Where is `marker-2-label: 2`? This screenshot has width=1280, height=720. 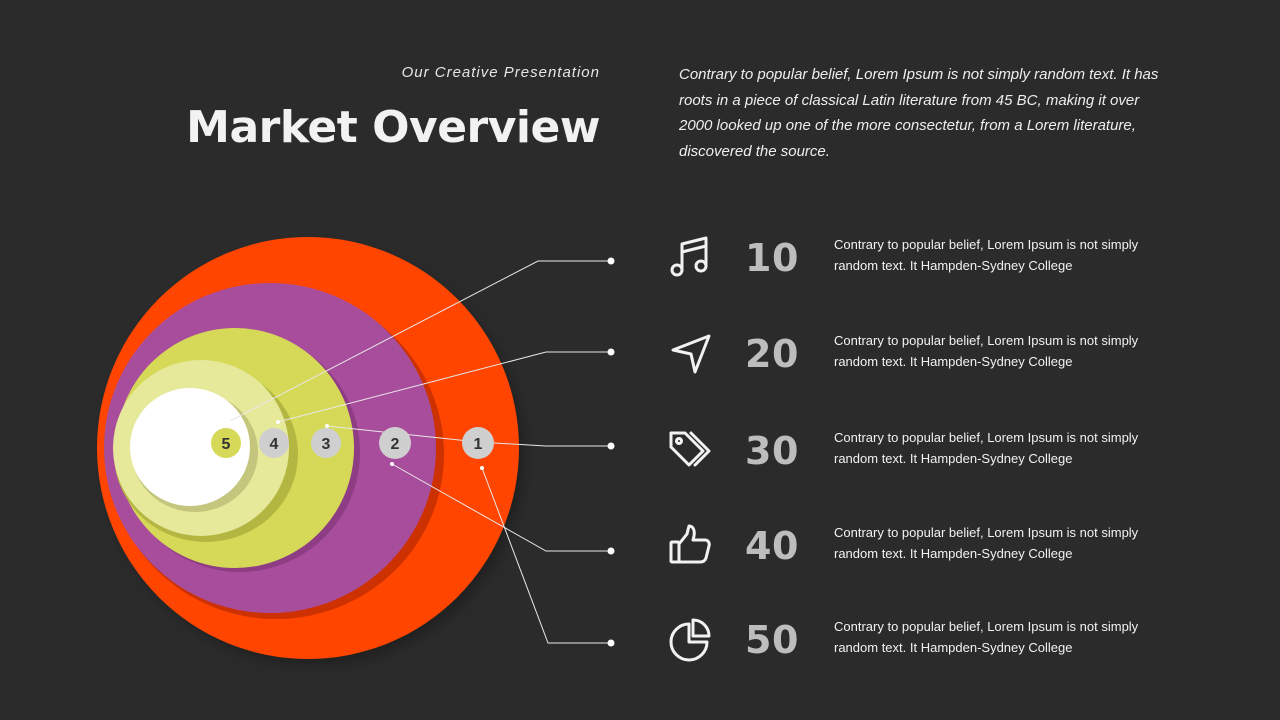
marker-2-label: 2 is located at coordinates (395, 444).